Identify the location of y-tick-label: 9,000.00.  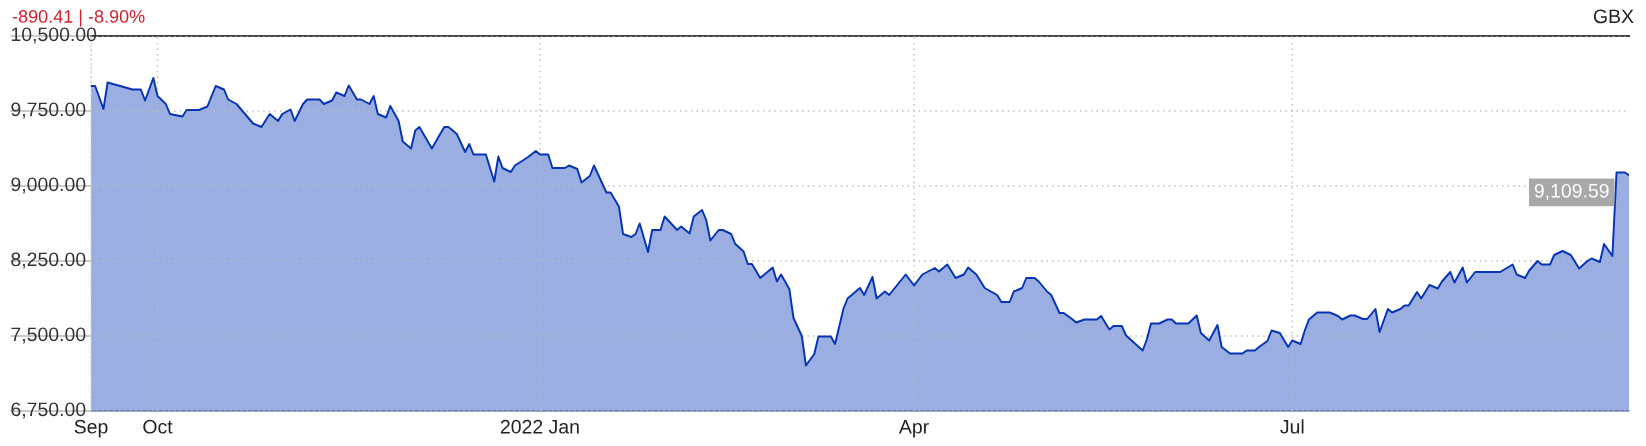
(48, 185).